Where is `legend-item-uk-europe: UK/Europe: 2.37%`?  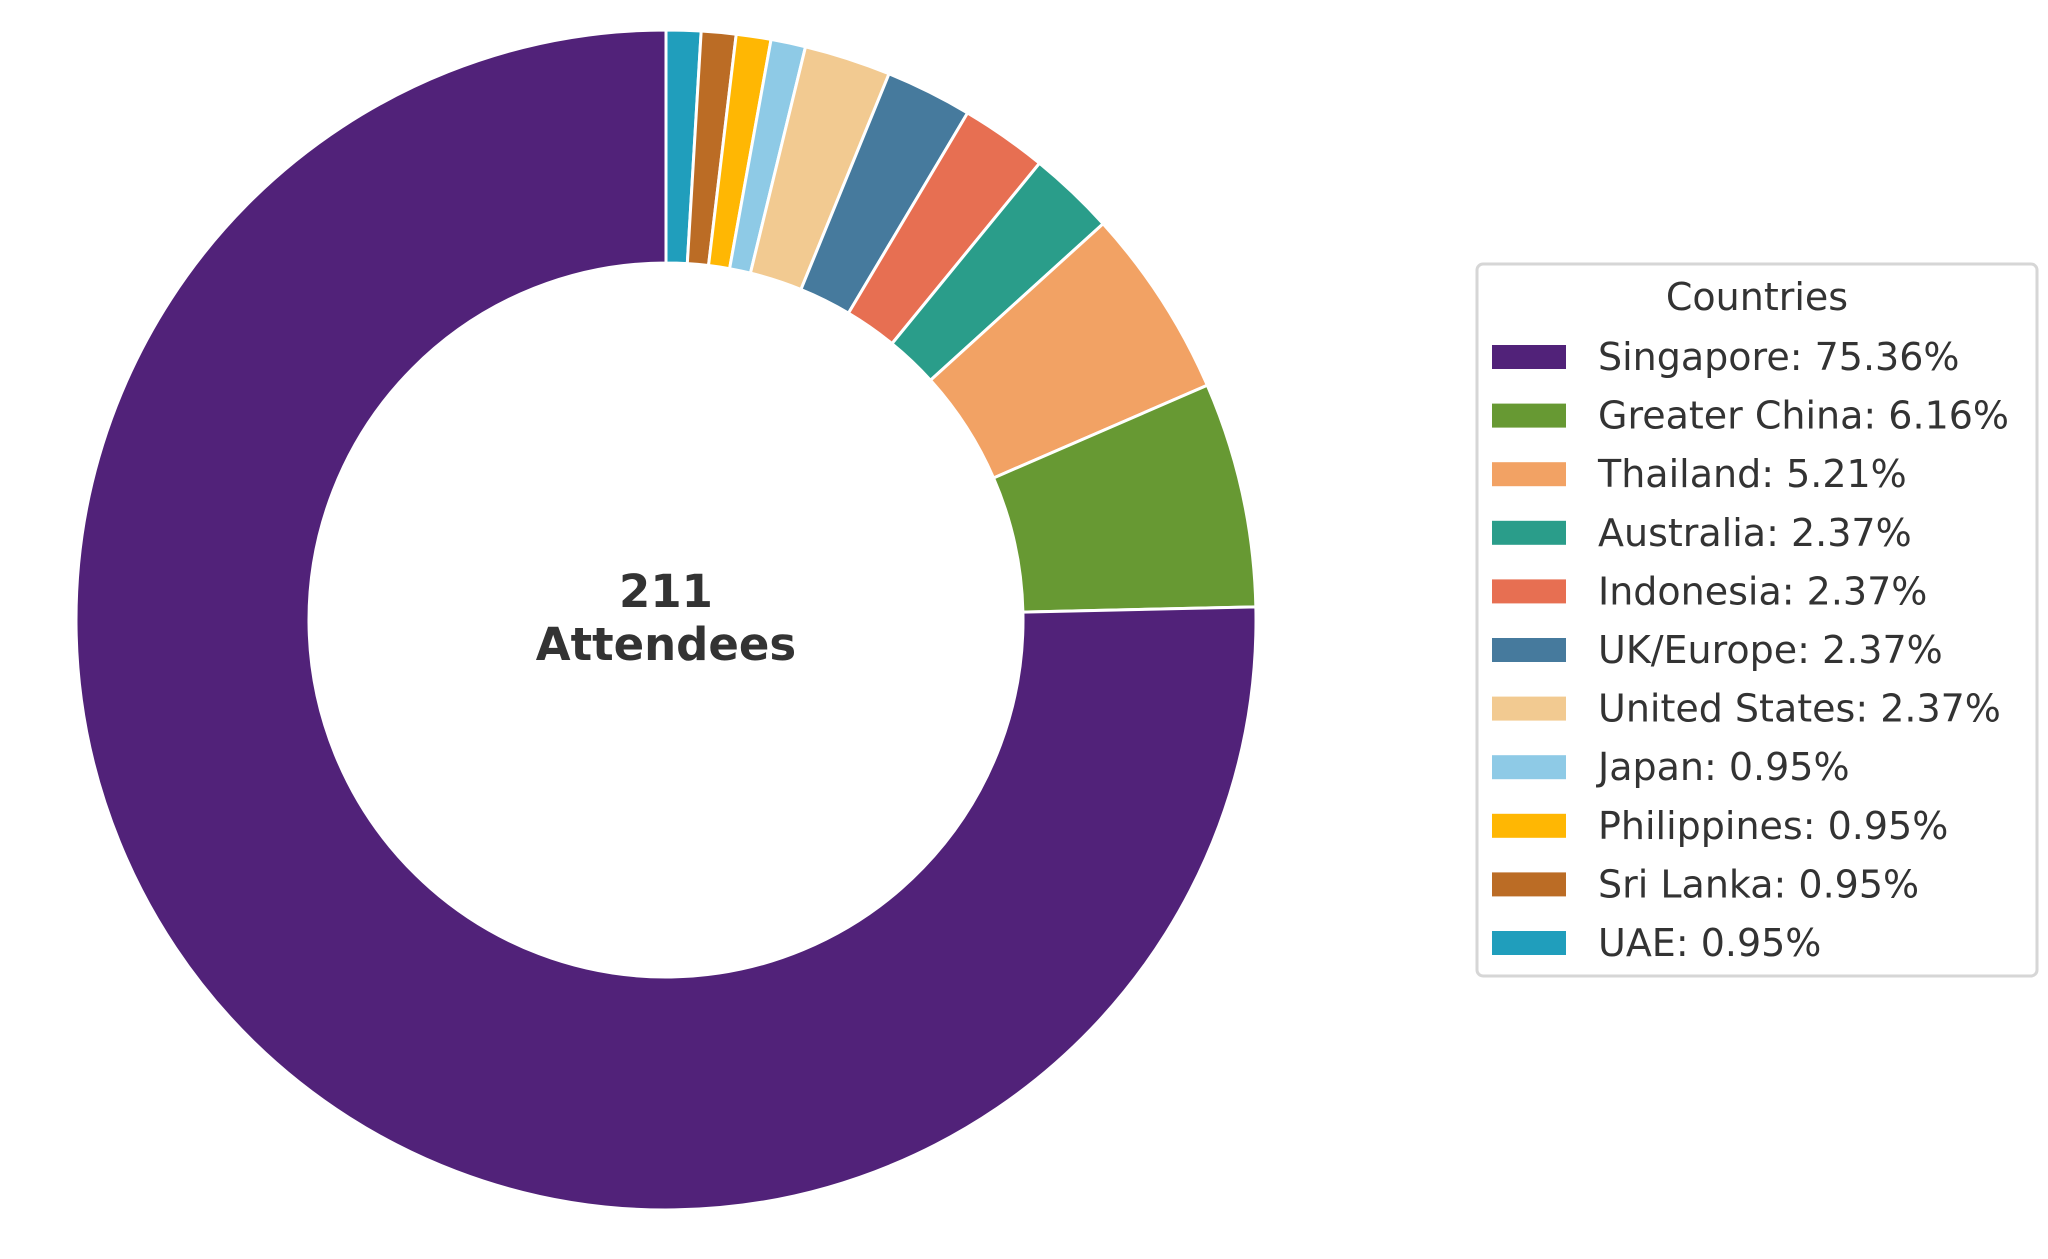
legend-item-uk-europe: UK/Europe: 2.37% is located at coordinates (1717, 650).